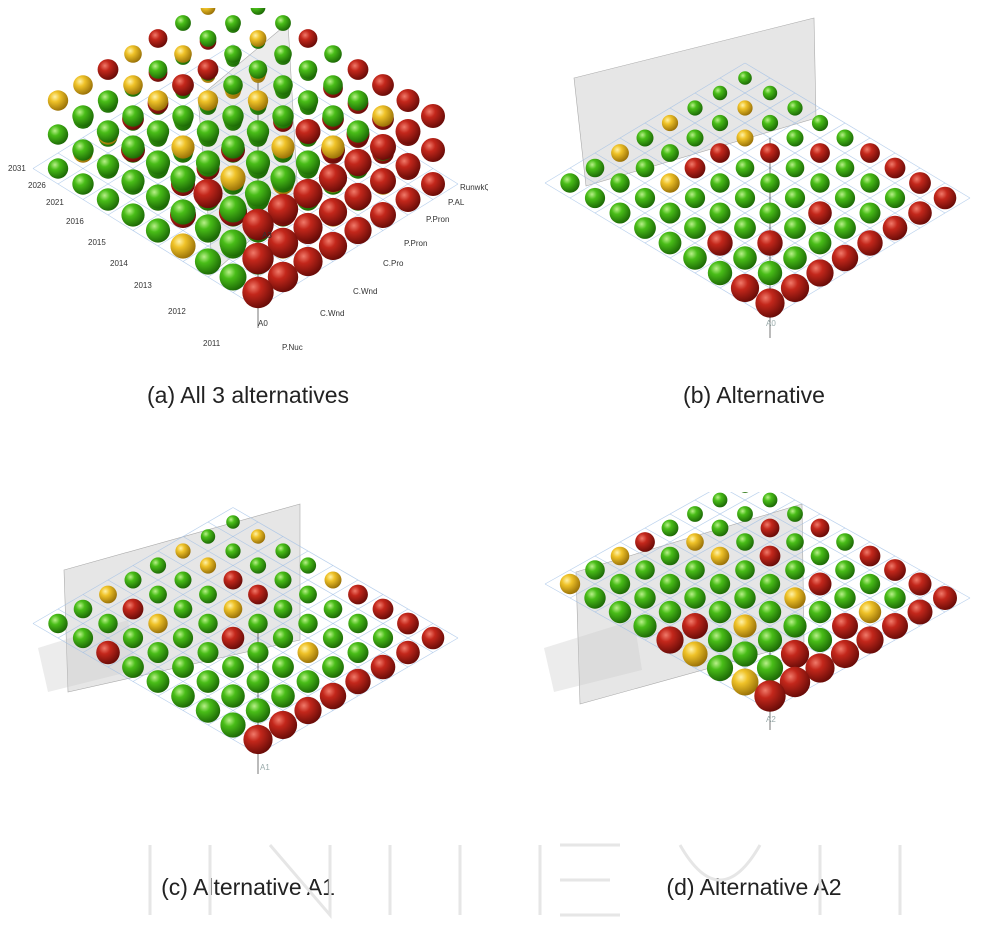 The height and width of the screenshot is (928, 1001). I want to click on x-tick: 2014, so click(119, 263).